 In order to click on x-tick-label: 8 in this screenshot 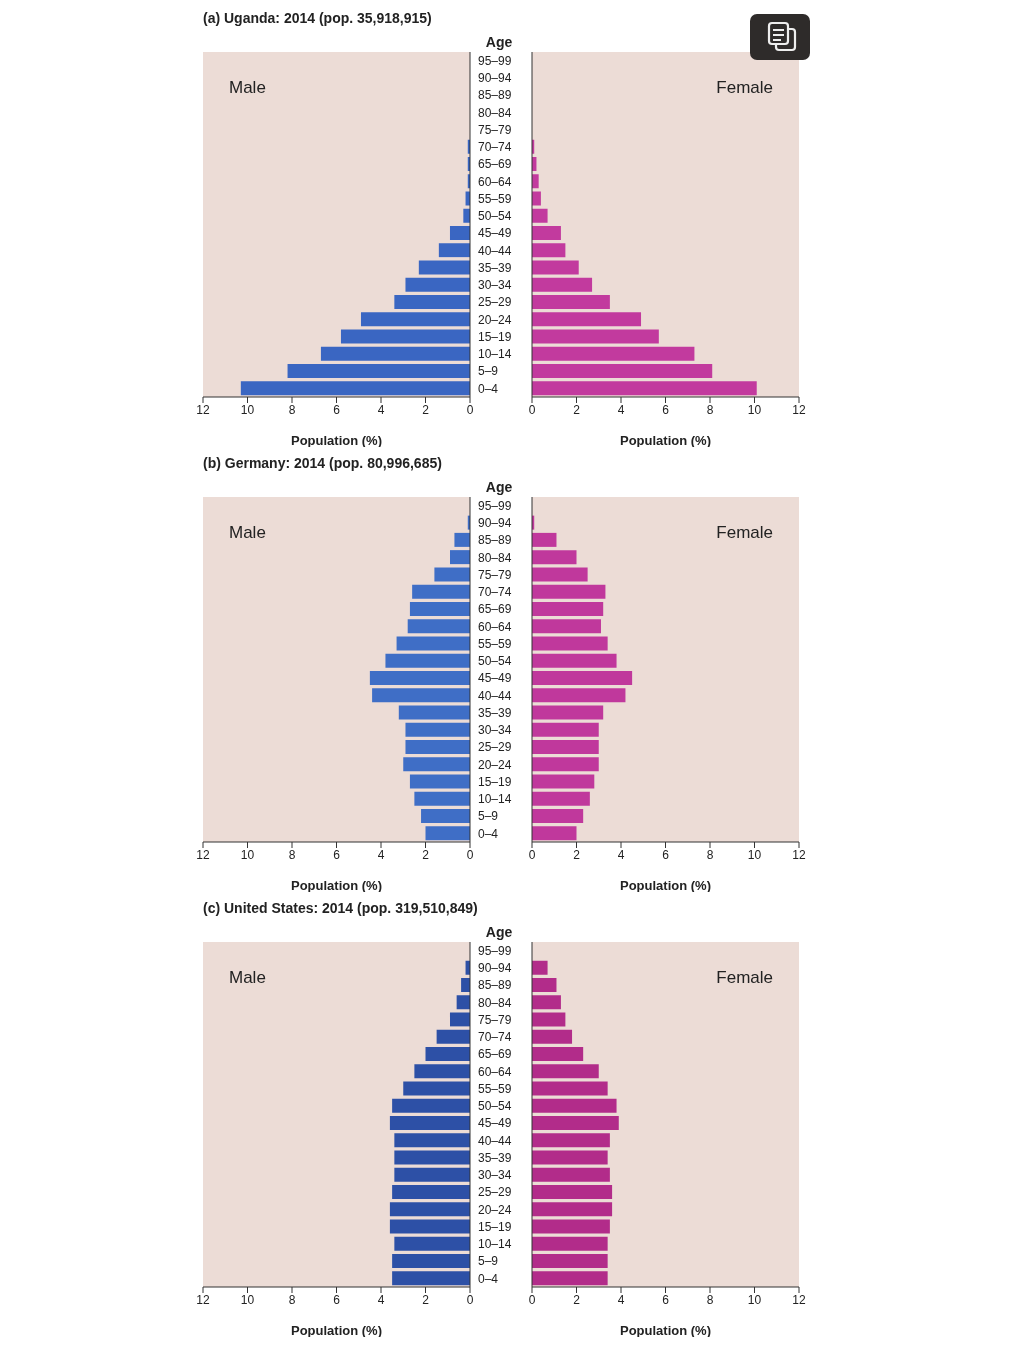, I will do `click(292, 1299)`.